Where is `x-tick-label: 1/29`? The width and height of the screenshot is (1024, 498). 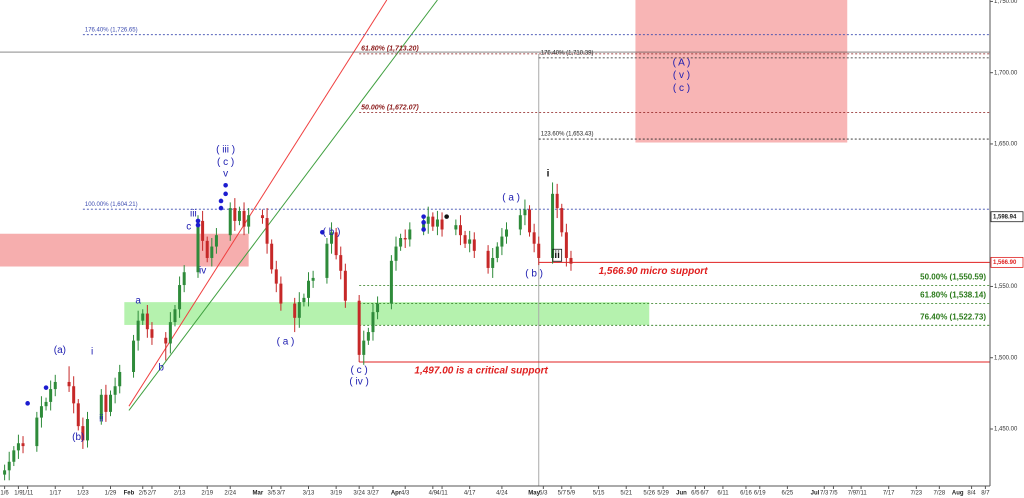 x-tick-label: 1/29 is located at coordinates (111, 494).